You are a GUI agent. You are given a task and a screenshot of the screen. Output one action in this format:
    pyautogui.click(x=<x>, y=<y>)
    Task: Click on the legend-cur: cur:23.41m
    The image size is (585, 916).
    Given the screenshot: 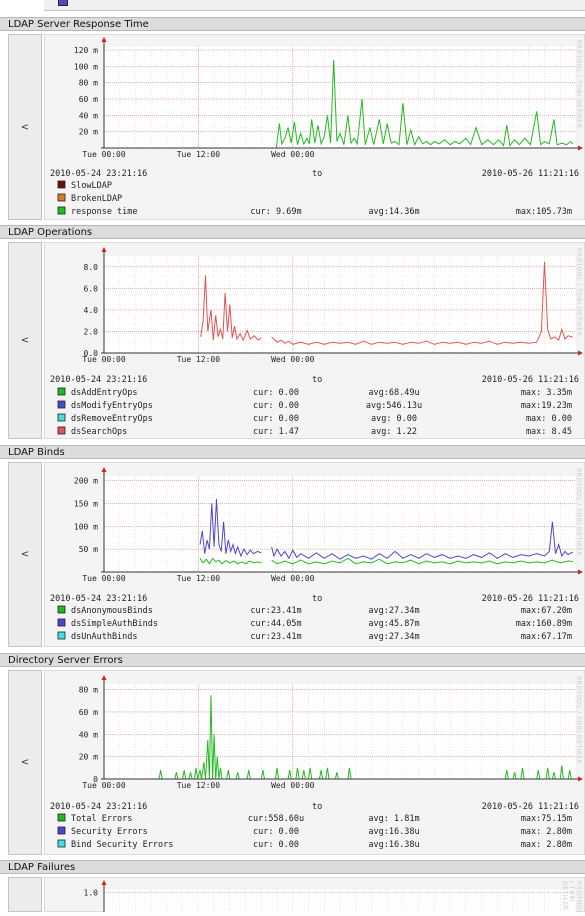 What is the action you would take?
    pyautogui.click(x=275, y=637)
    